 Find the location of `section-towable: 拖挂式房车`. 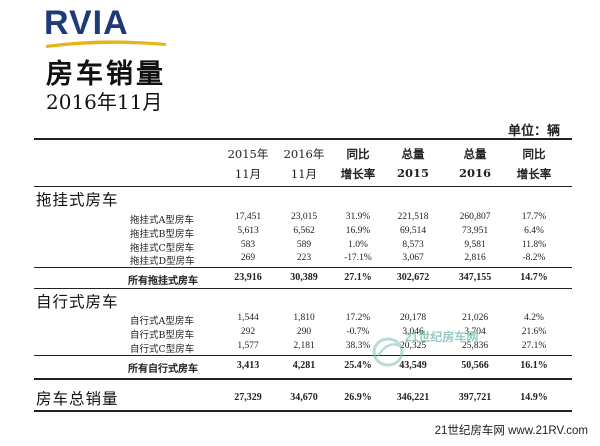

section-towable: 拖挂式房车 is located at coordinates (77, 200).